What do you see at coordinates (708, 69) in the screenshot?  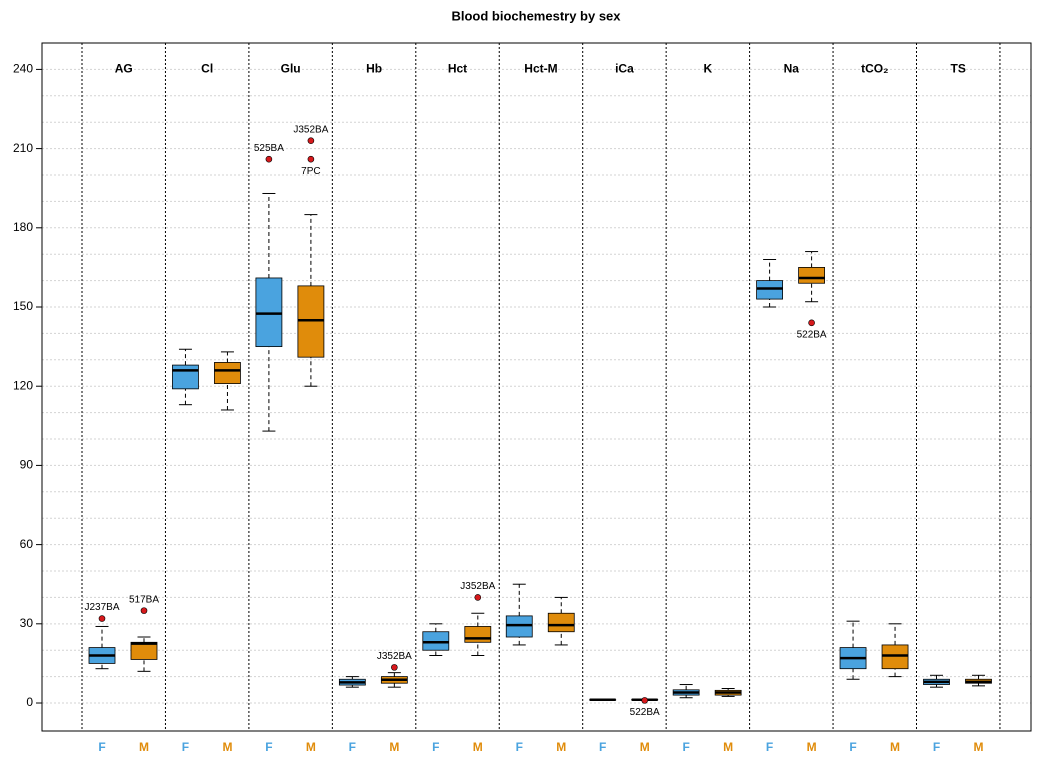 I see `panel-label: K` at bounding box center [708, 69].